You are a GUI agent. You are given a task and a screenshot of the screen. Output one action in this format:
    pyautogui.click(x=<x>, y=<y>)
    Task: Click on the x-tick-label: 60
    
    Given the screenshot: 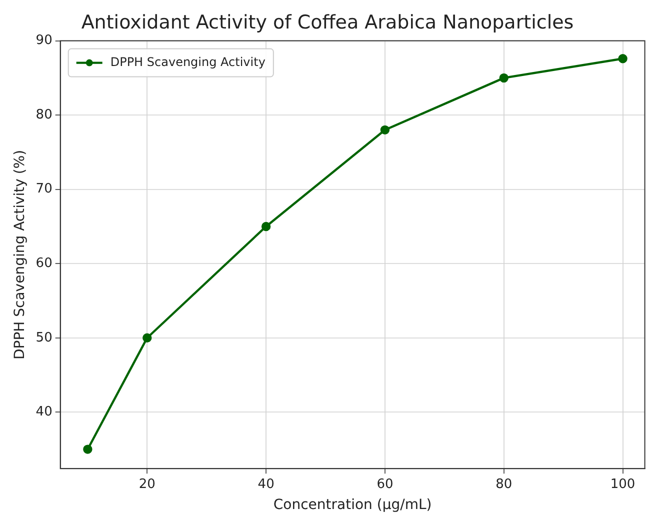 What is the action you would take?
    pyautogui.click(x=385, y=484)
    